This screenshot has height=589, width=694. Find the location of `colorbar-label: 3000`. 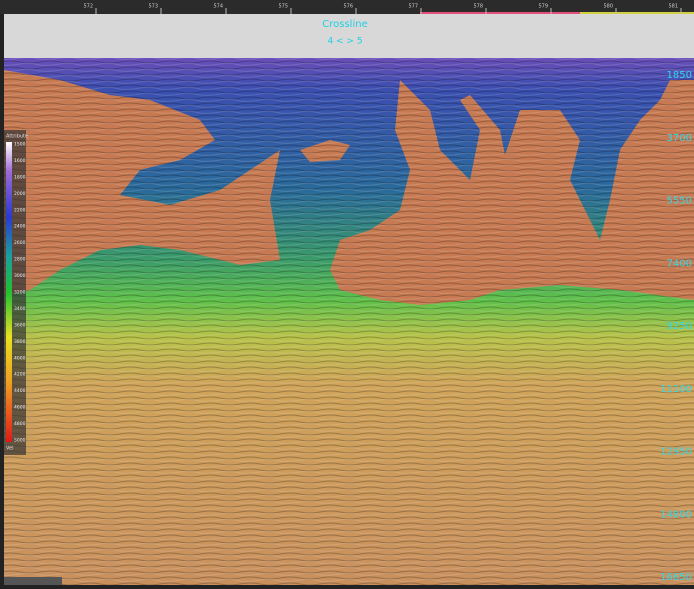

colorbar-label: 3000 is located at coordinates (20, 276).